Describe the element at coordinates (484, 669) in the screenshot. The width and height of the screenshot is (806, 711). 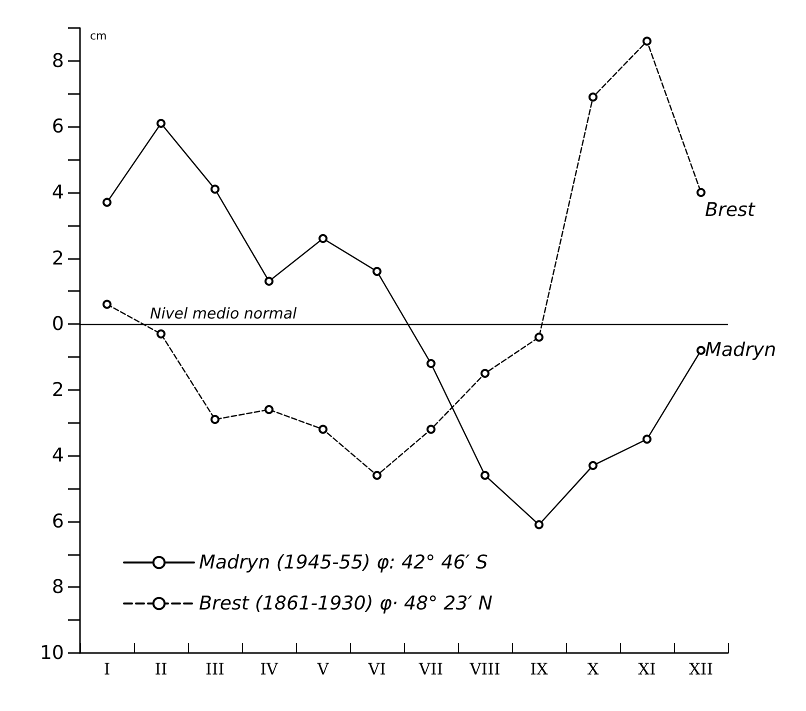
I see `x-tick-label: VIII` at that location.